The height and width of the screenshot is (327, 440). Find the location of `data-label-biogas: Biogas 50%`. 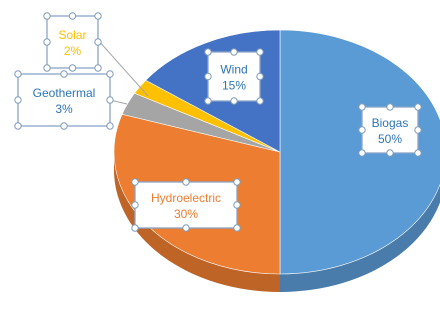

data-label-biogas: Biogas 50% is located at coordinates (390, 130).